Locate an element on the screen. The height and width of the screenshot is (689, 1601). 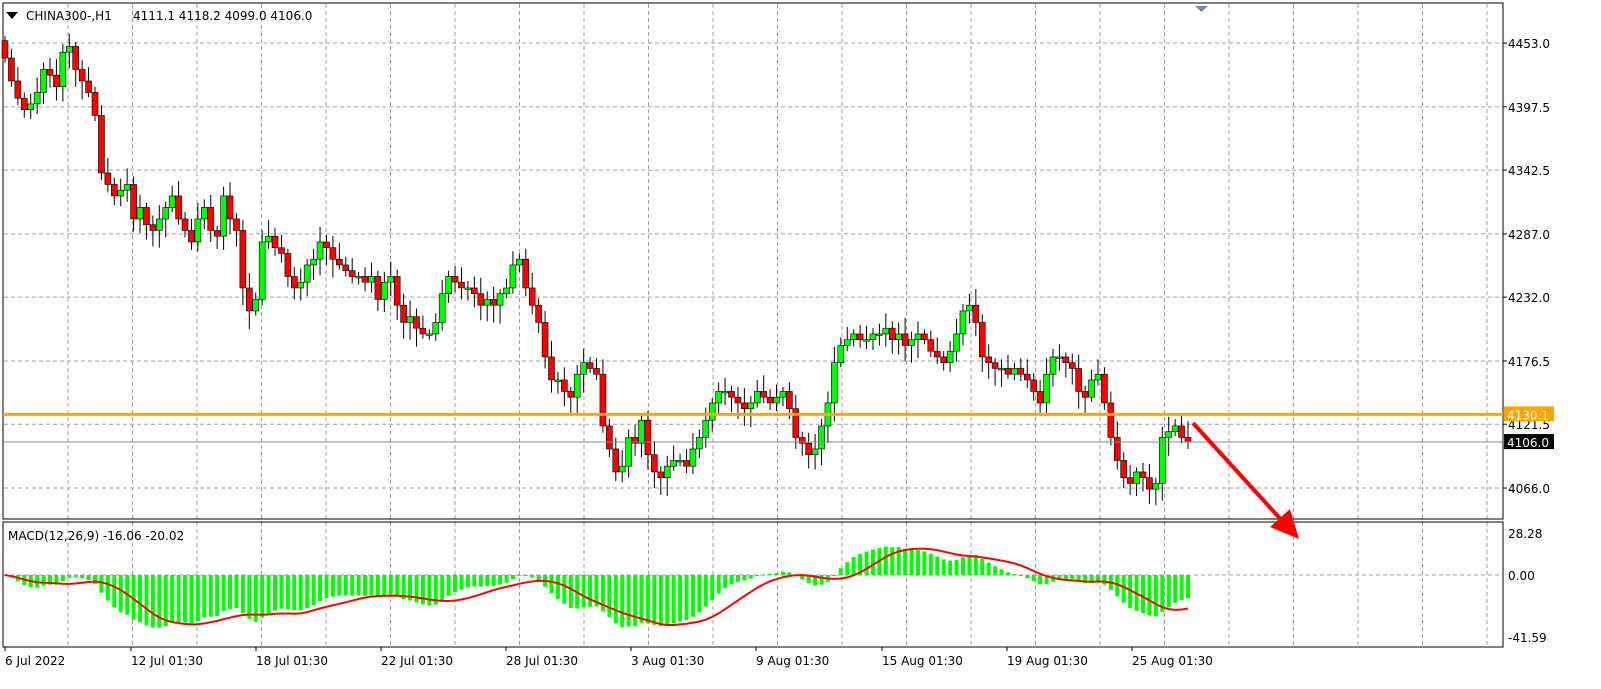
time-label: 19 Aug 01:30 is located at coordinates (1047, 661).